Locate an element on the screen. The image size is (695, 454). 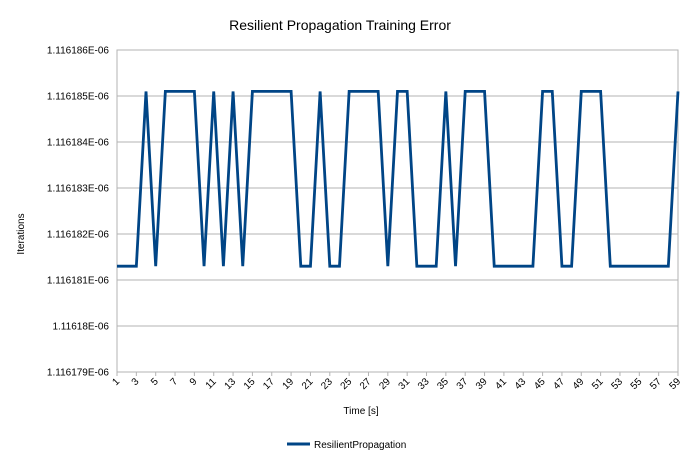
y-tick-label: 1.116186E-06 is located at coordinates (78, 51).